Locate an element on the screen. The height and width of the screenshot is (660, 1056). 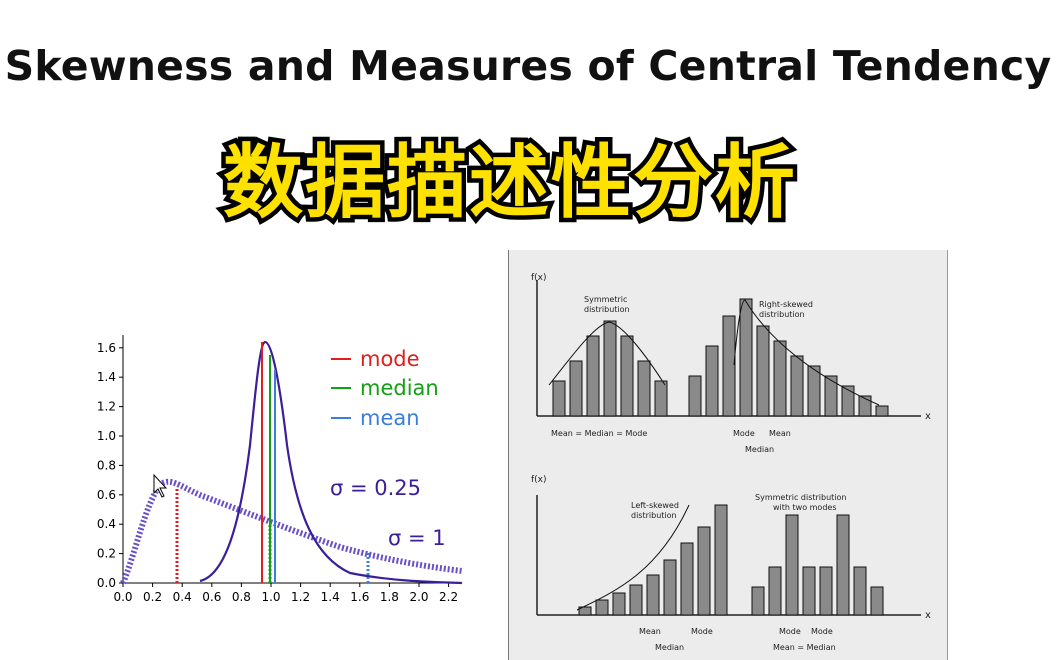
symmetric-label-1: Symmetric is located at coordinates (605, 299).